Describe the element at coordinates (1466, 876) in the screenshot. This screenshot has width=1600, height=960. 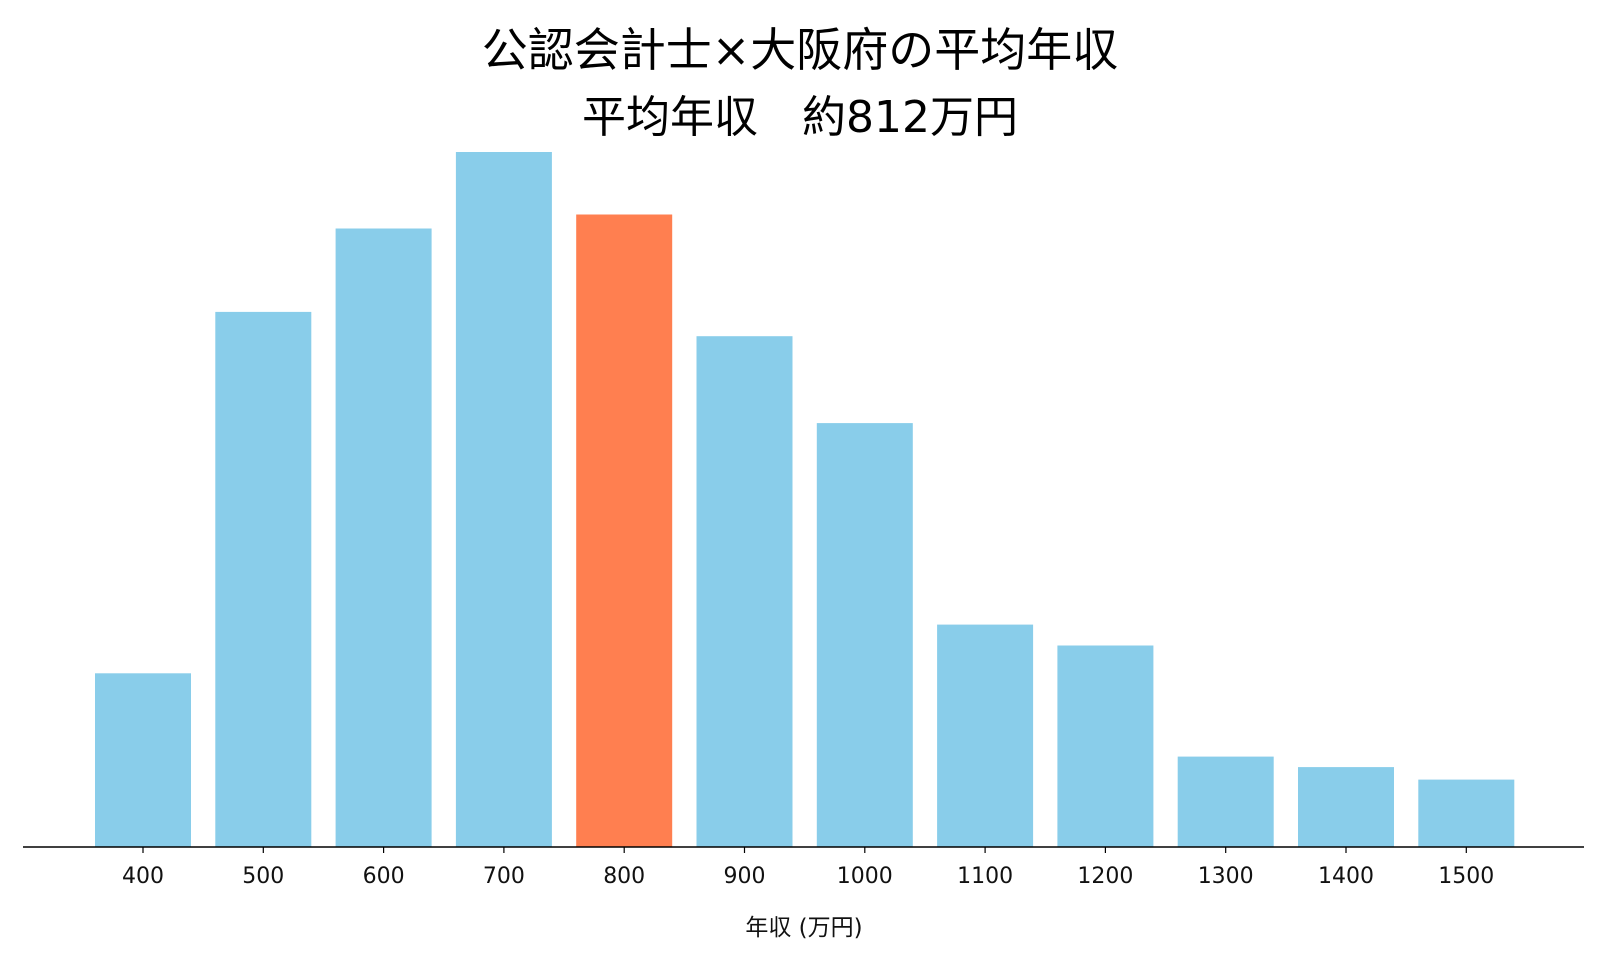
I see `x-tick-label-1500: 1500` at that location.